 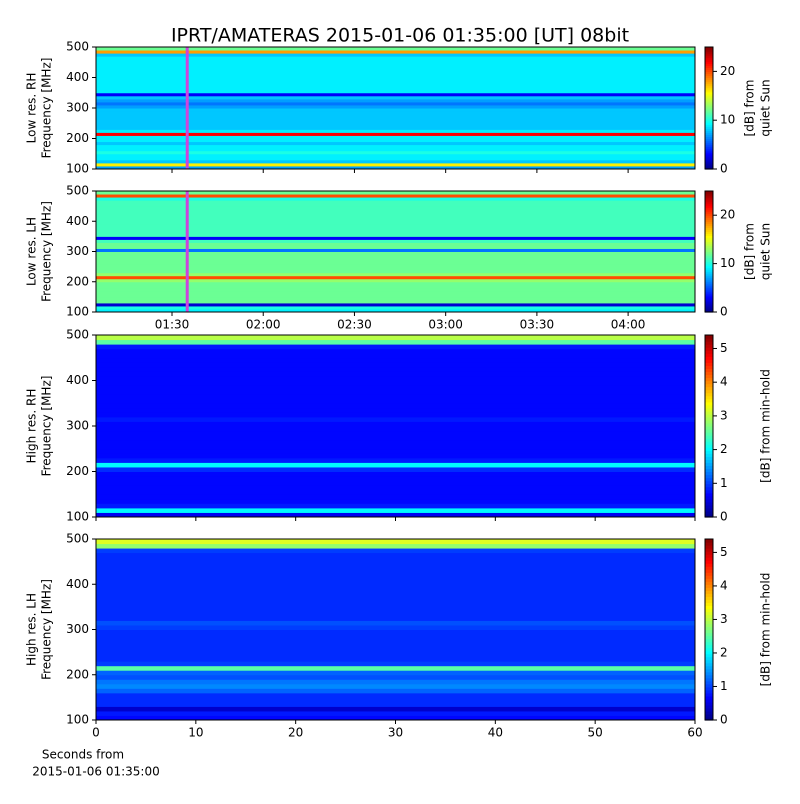 I want to click on colorbar-label: [dB] from, so click(x=750, y=108).